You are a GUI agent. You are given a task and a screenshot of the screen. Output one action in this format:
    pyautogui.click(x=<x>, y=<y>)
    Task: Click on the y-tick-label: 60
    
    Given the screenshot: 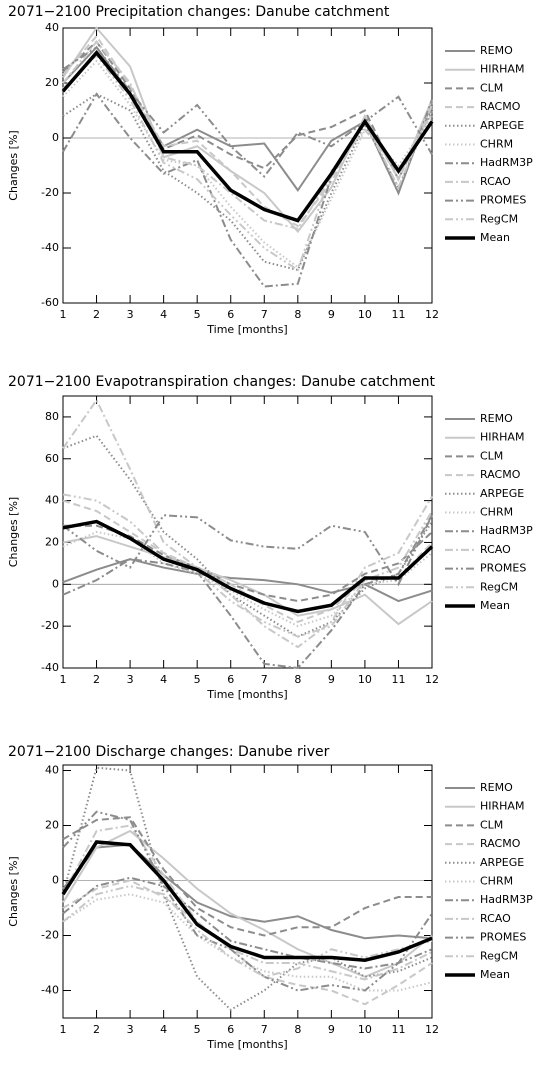 What is the action you would take?
    pyautogui.click(x=52, y=458)
    